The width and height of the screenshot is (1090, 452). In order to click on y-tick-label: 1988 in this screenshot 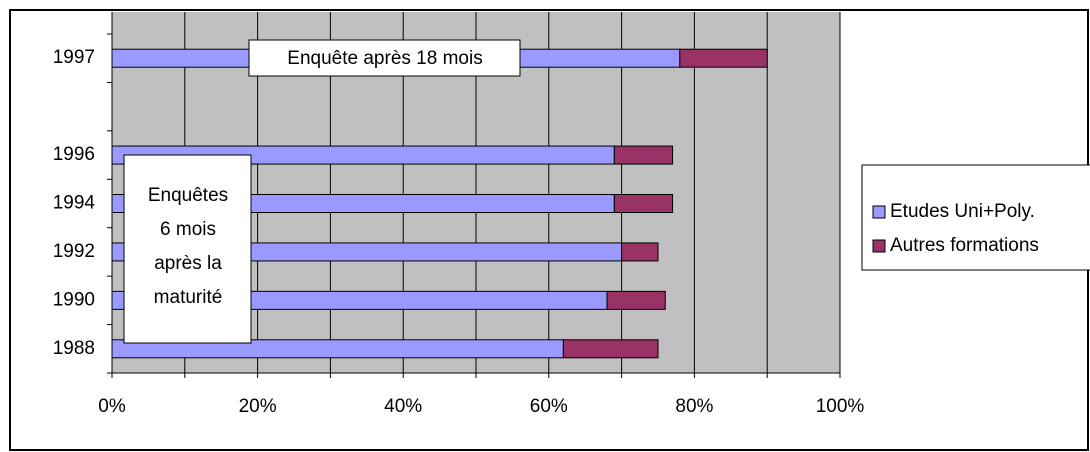, I will do `click(74, 348)`.